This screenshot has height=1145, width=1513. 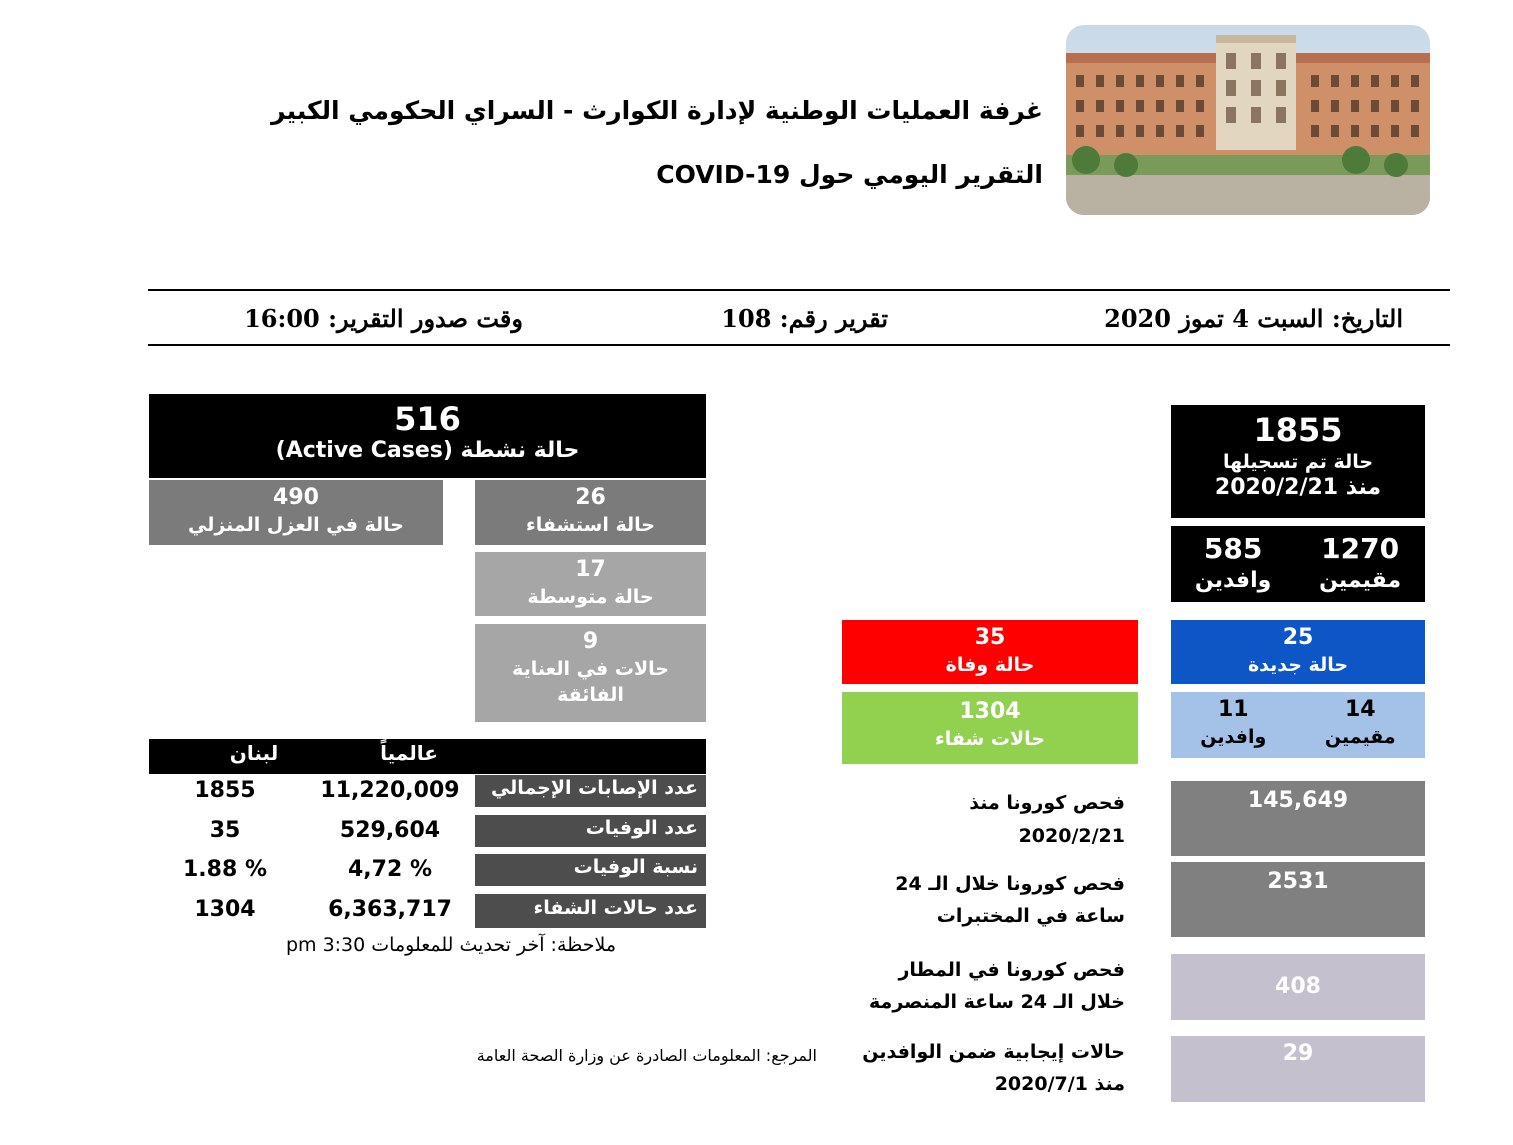 I want to click on icu-label-line1: حالات في العناية, so click(x=590, y=669).